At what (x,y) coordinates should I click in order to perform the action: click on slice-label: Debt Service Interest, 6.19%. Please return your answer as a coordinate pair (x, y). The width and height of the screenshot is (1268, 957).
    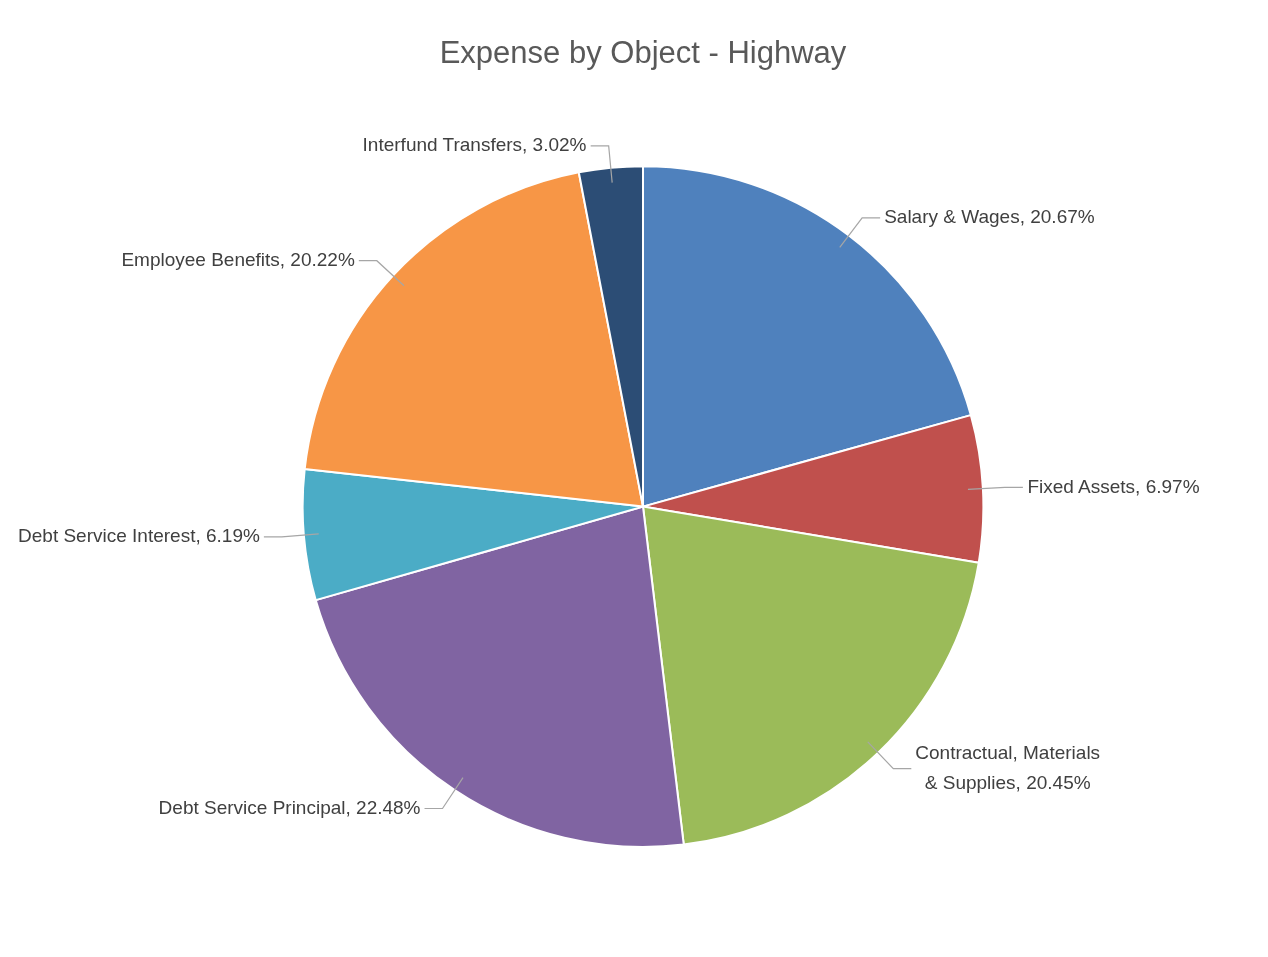
    Looking at the image, I should click on (139, 536).